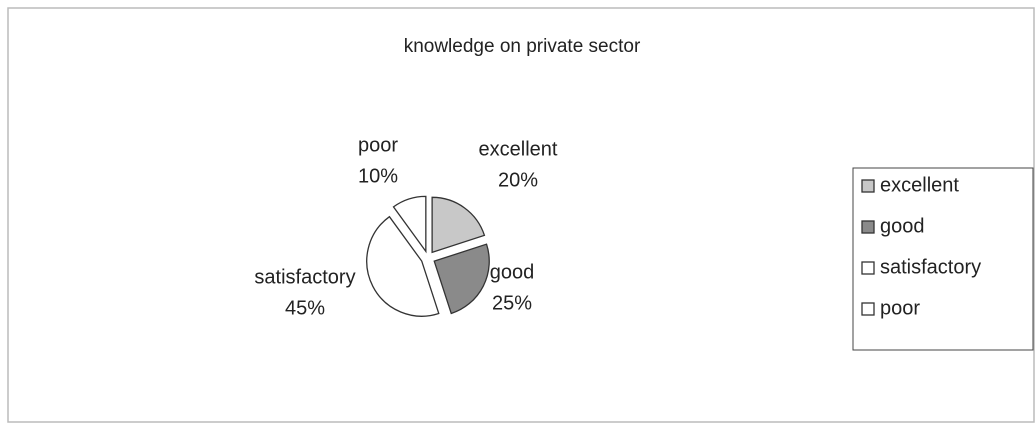 The image size is (1036, 423). I want to click on legend-box, so click(943, 259).